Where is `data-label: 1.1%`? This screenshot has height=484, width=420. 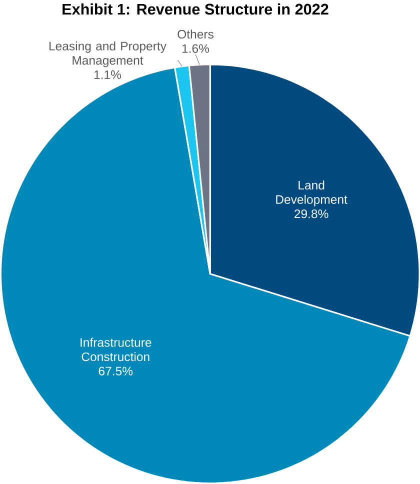
data-label: 1.1% is located at coordinates (107, 74).